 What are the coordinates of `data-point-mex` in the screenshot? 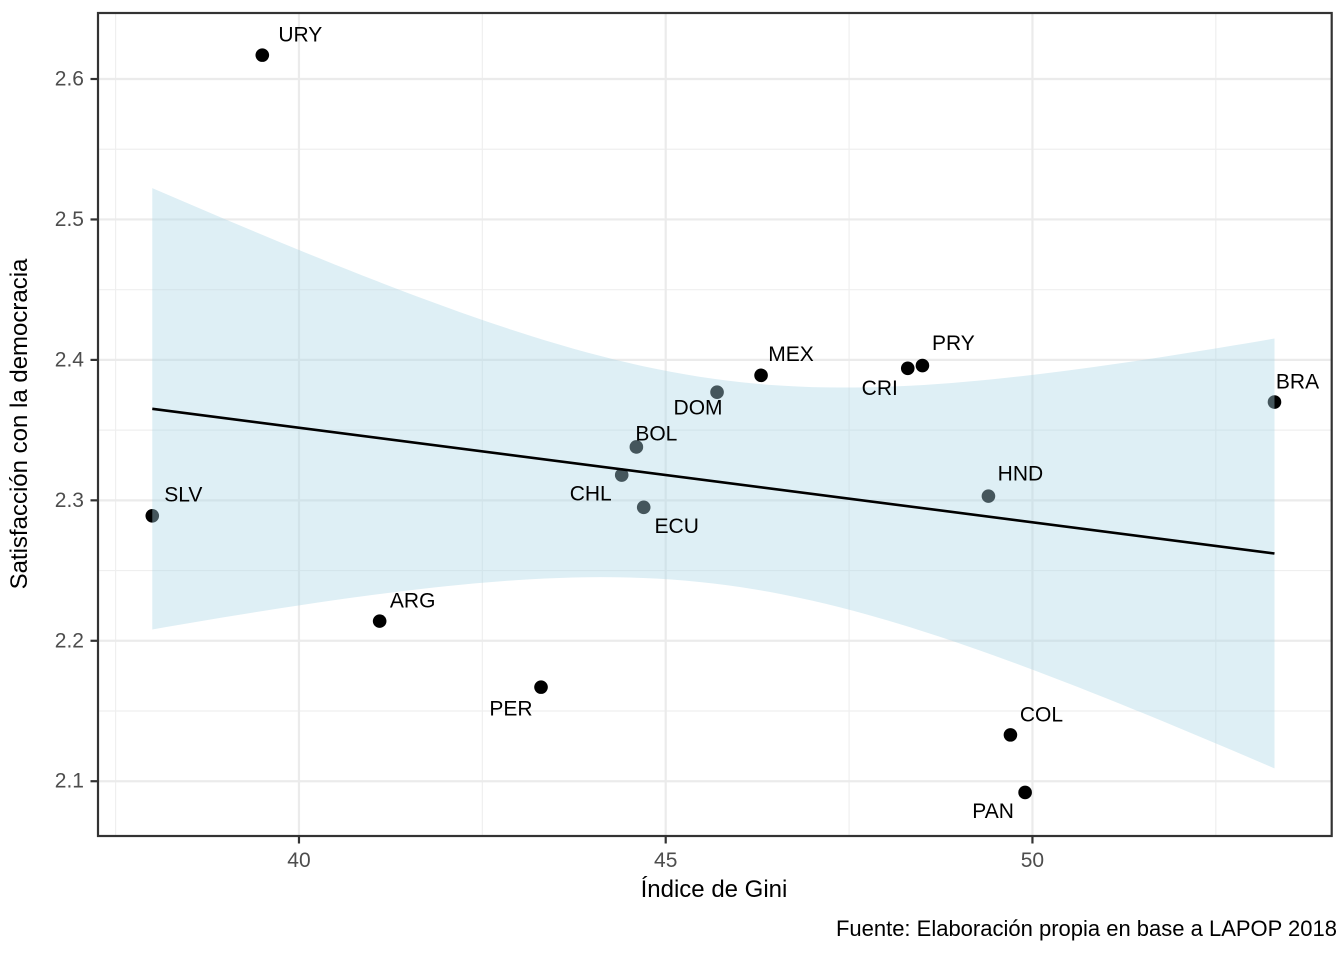 It's located at (761, 375).